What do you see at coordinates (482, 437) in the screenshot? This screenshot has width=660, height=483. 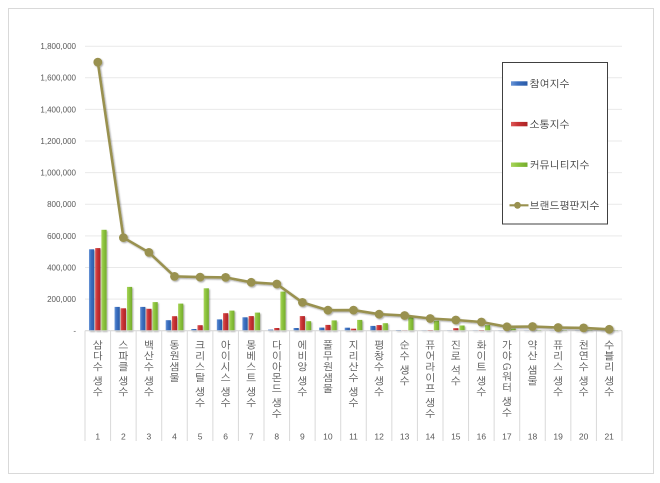 I see `svg-text: 16` at bounding box center [482, 437].